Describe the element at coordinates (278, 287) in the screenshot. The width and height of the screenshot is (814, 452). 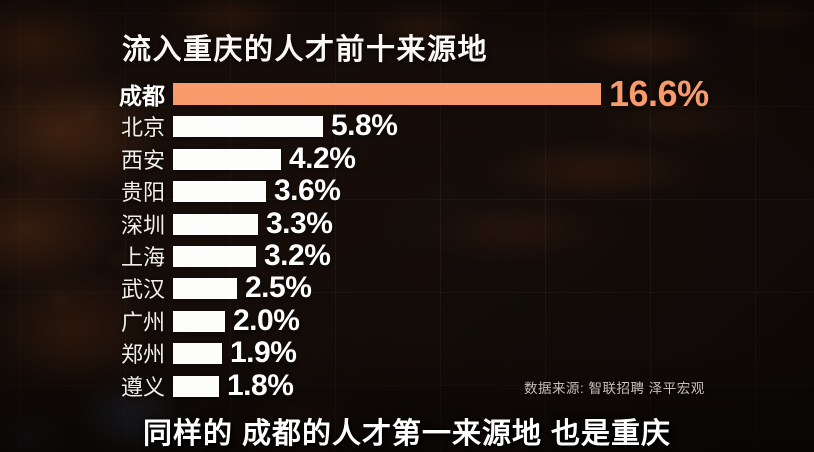
I see `bar-value: 2.5%` at that location.